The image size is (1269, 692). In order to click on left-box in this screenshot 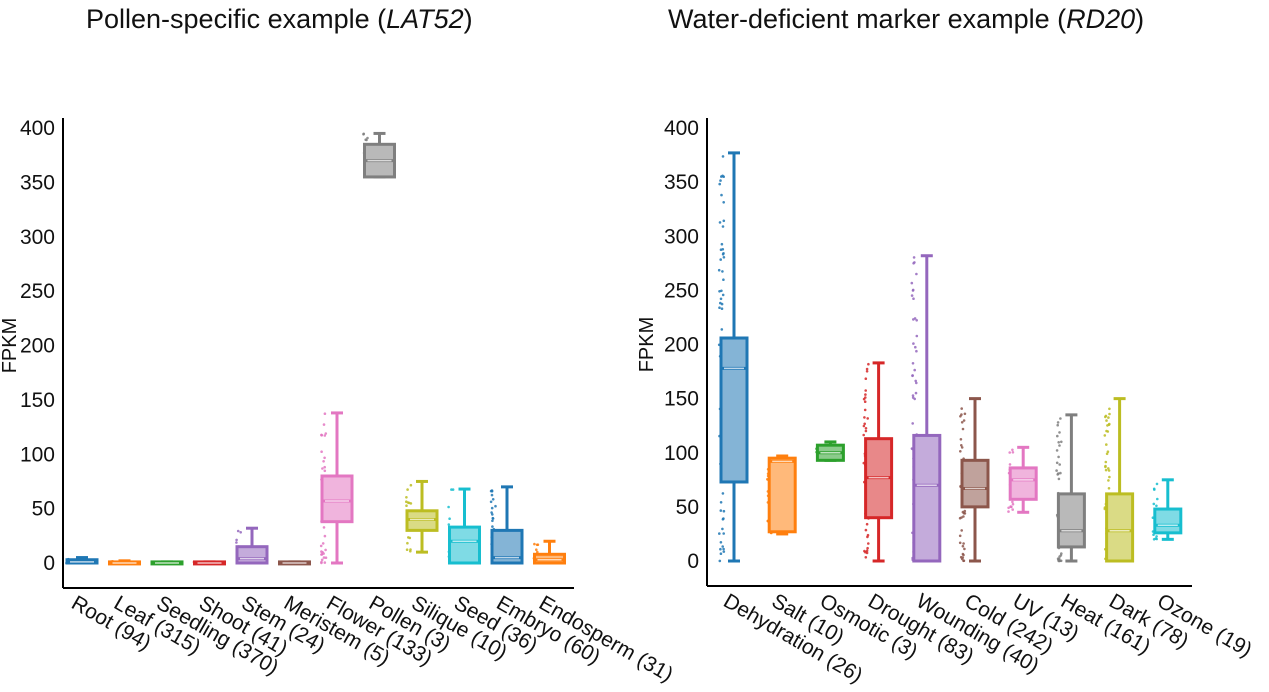, I will do `click(464, 545)`.